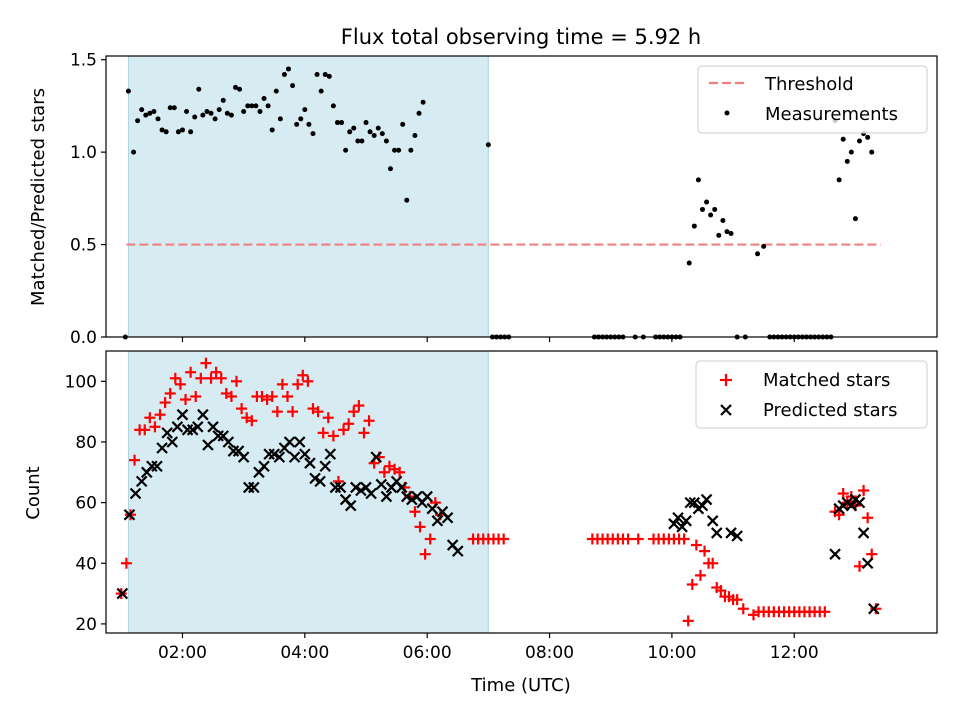 The image size is (960, 720). I want to click on top-x-ticks, so click(488, 339).